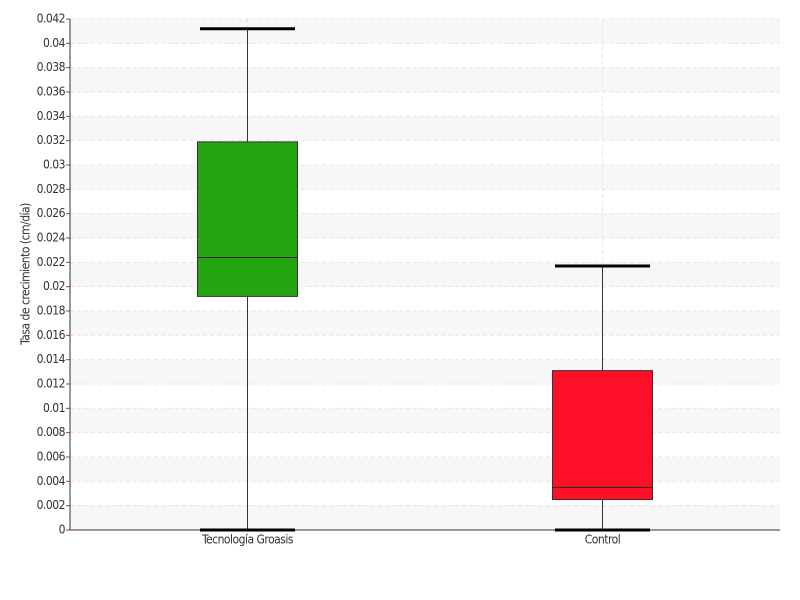  Describe the element at coordinates (54, 286) in the screenshot. I see `y-tick-label: 0.02` at that location.